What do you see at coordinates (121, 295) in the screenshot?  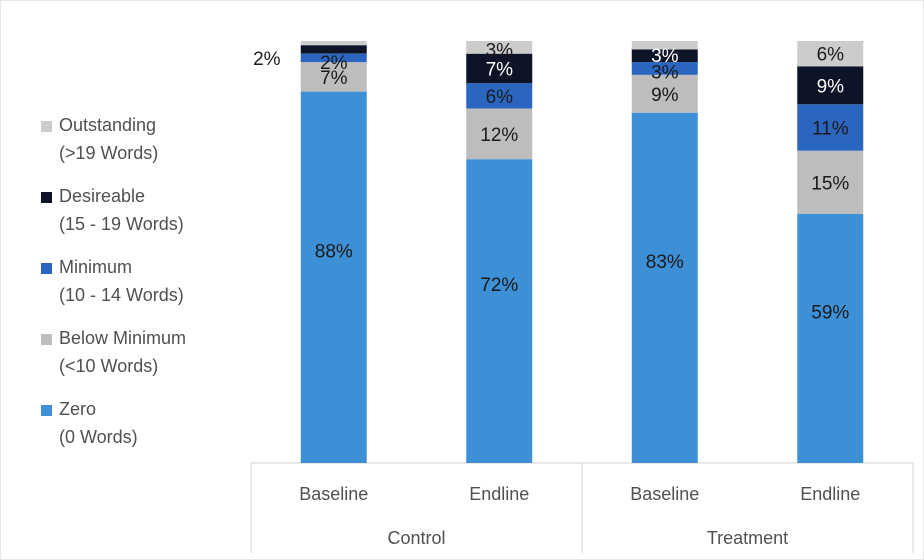 I see `legend-label-detail: (10 - 14 Words)` at bounding box center [121, 295].